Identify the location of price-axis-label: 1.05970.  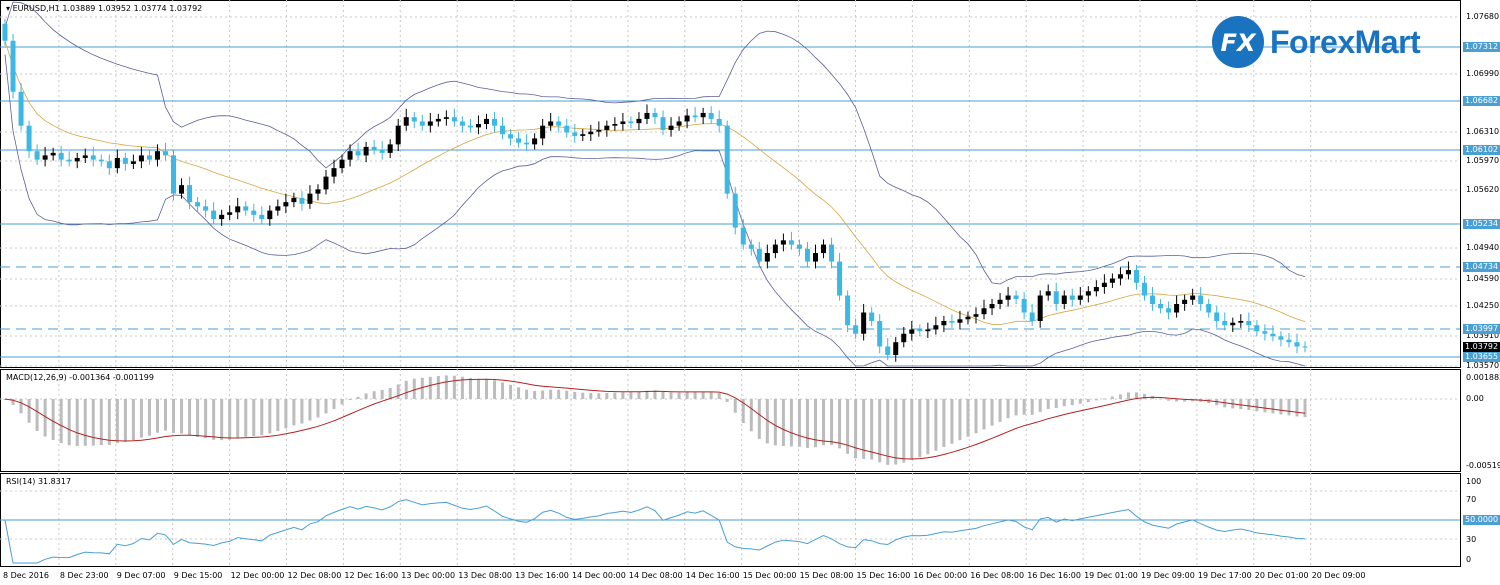
(1483, 160).